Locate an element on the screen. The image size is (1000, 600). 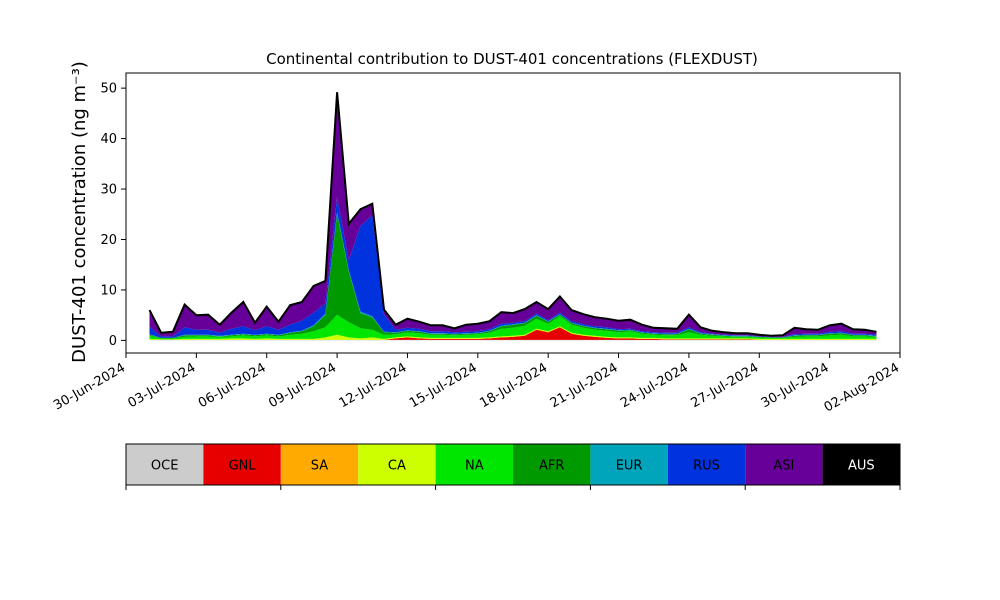
legend-label-asi: ASI is located at coordinates (783, 466).